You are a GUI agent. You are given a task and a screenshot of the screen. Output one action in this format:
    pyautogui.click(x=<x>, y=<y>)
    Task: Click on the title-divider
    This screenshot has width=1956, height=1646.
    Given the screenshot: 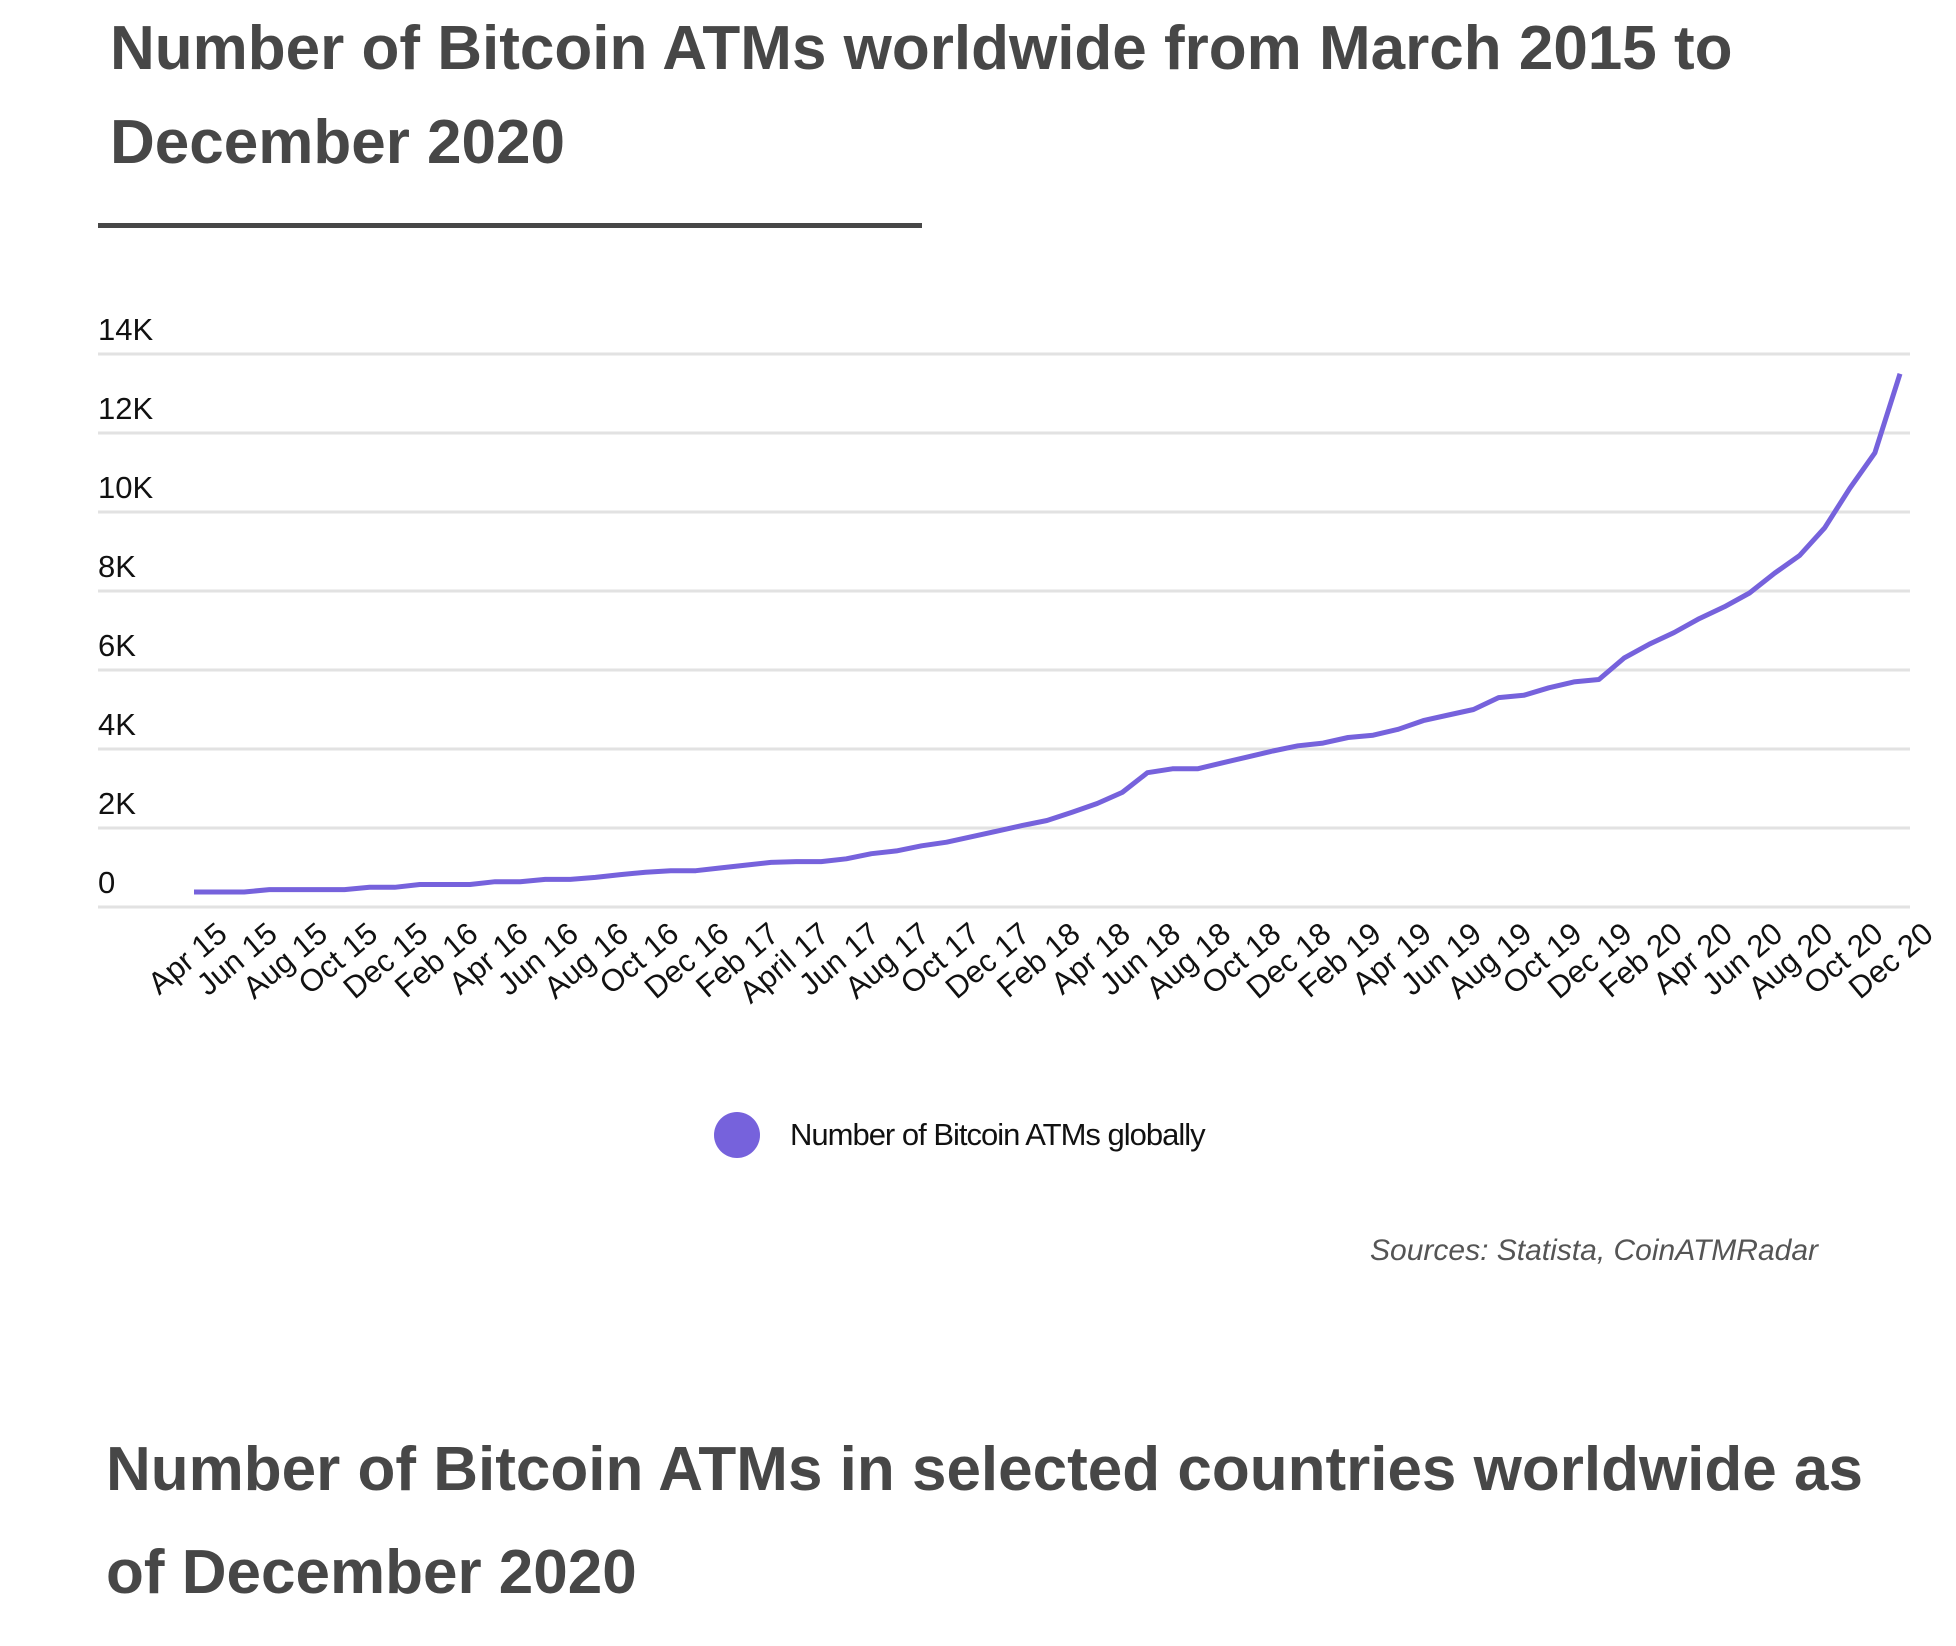 What is the action you would take?
    pyautogui.click(x=510, y=225)
    